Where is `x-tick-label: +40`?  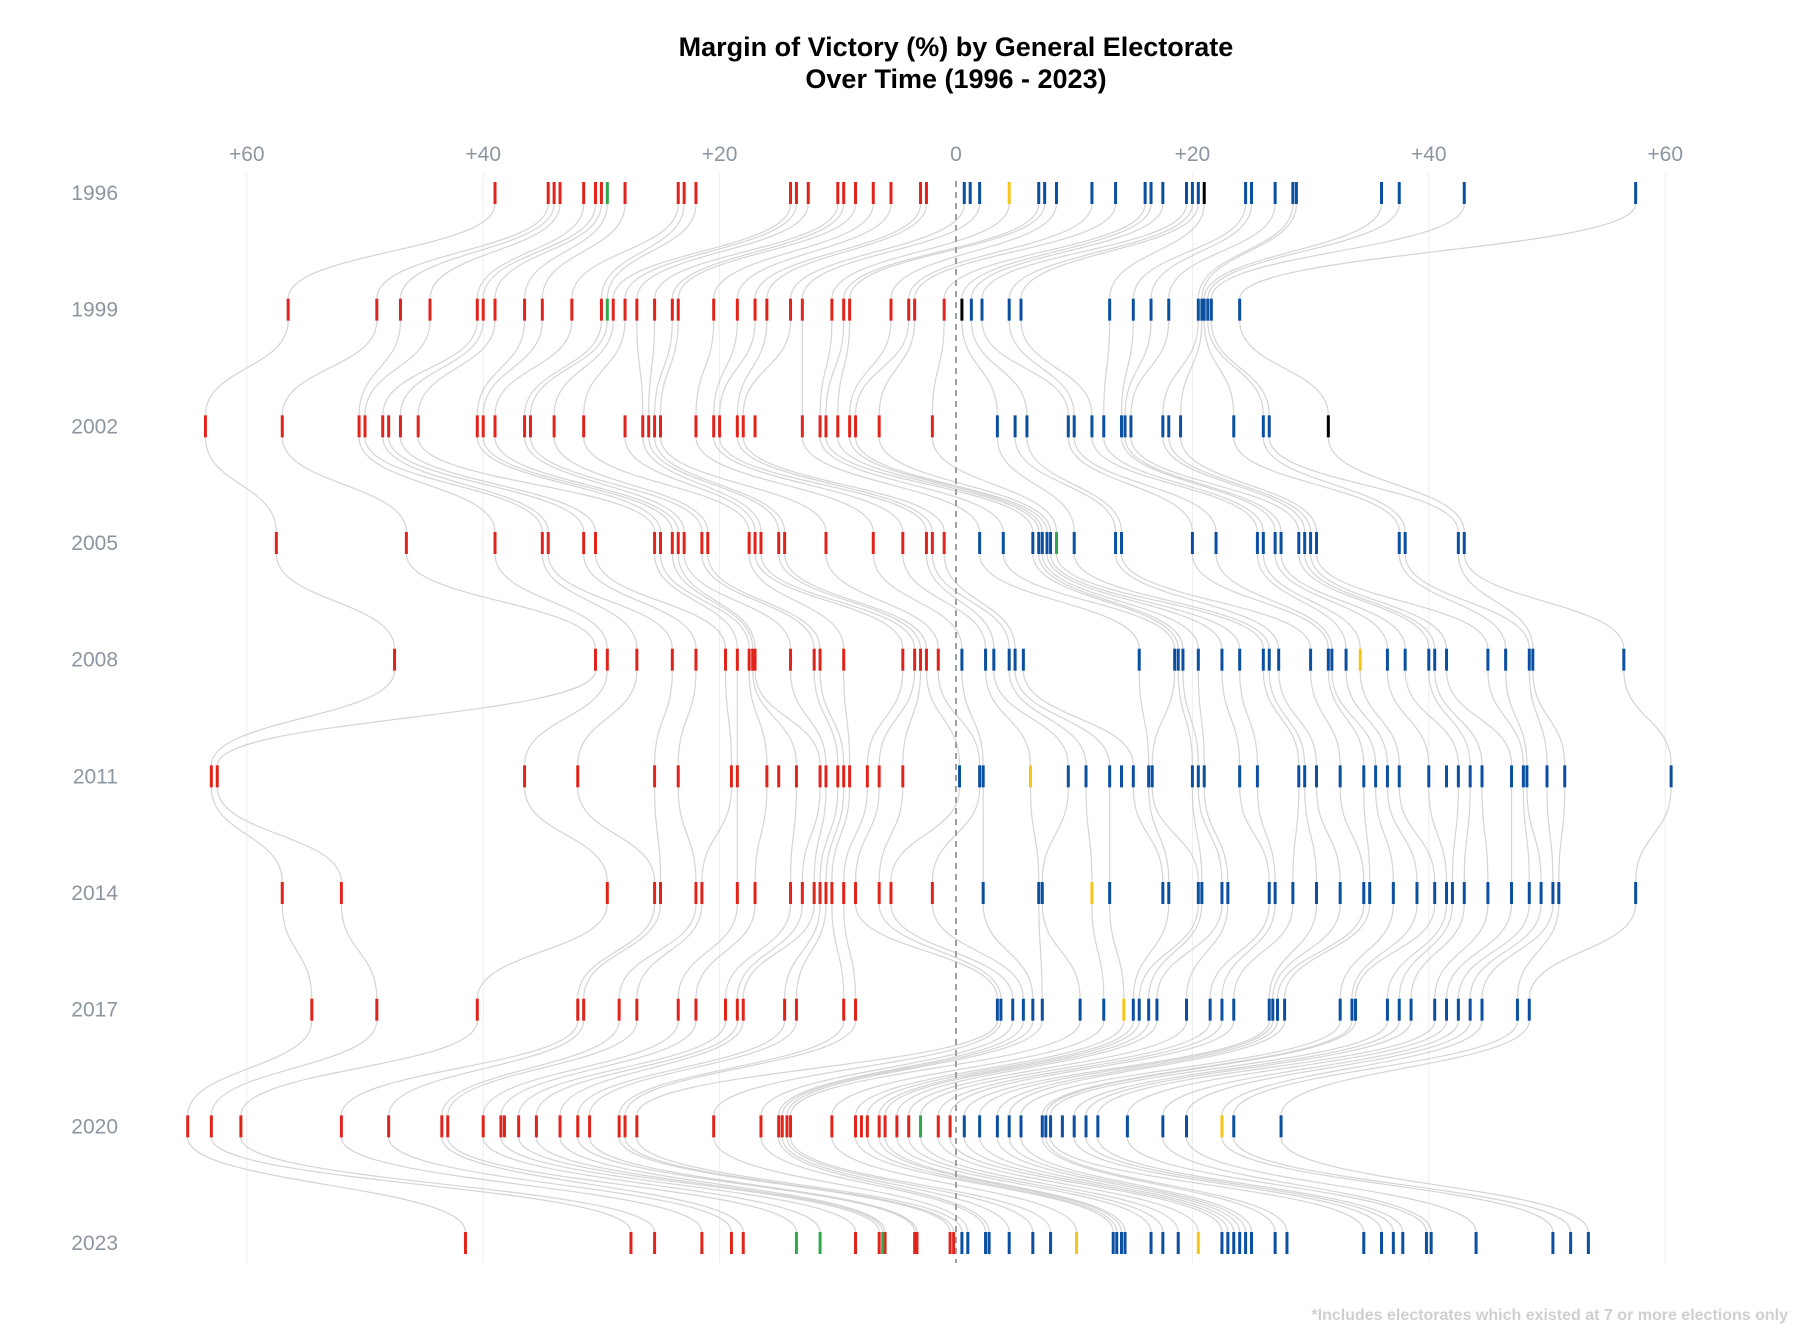 x-tick-label: +40 is located at coordinates (483, 154).